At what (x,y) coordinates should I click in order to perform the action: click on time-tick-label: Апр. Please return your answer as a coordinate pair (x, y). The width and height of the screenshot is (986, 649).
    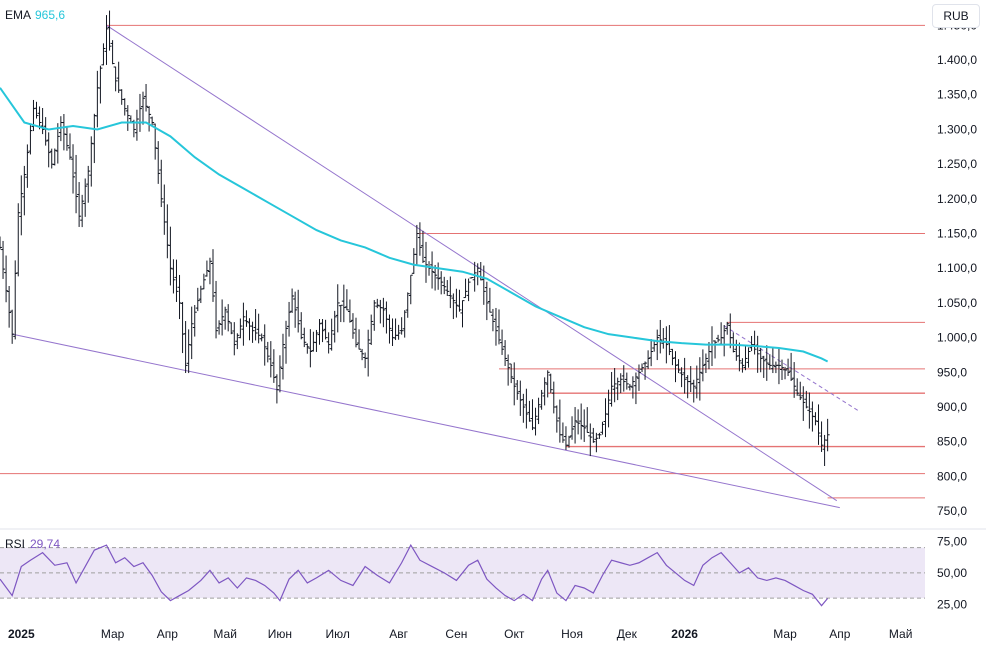
    Looking at the image, I should click on (168, 634).